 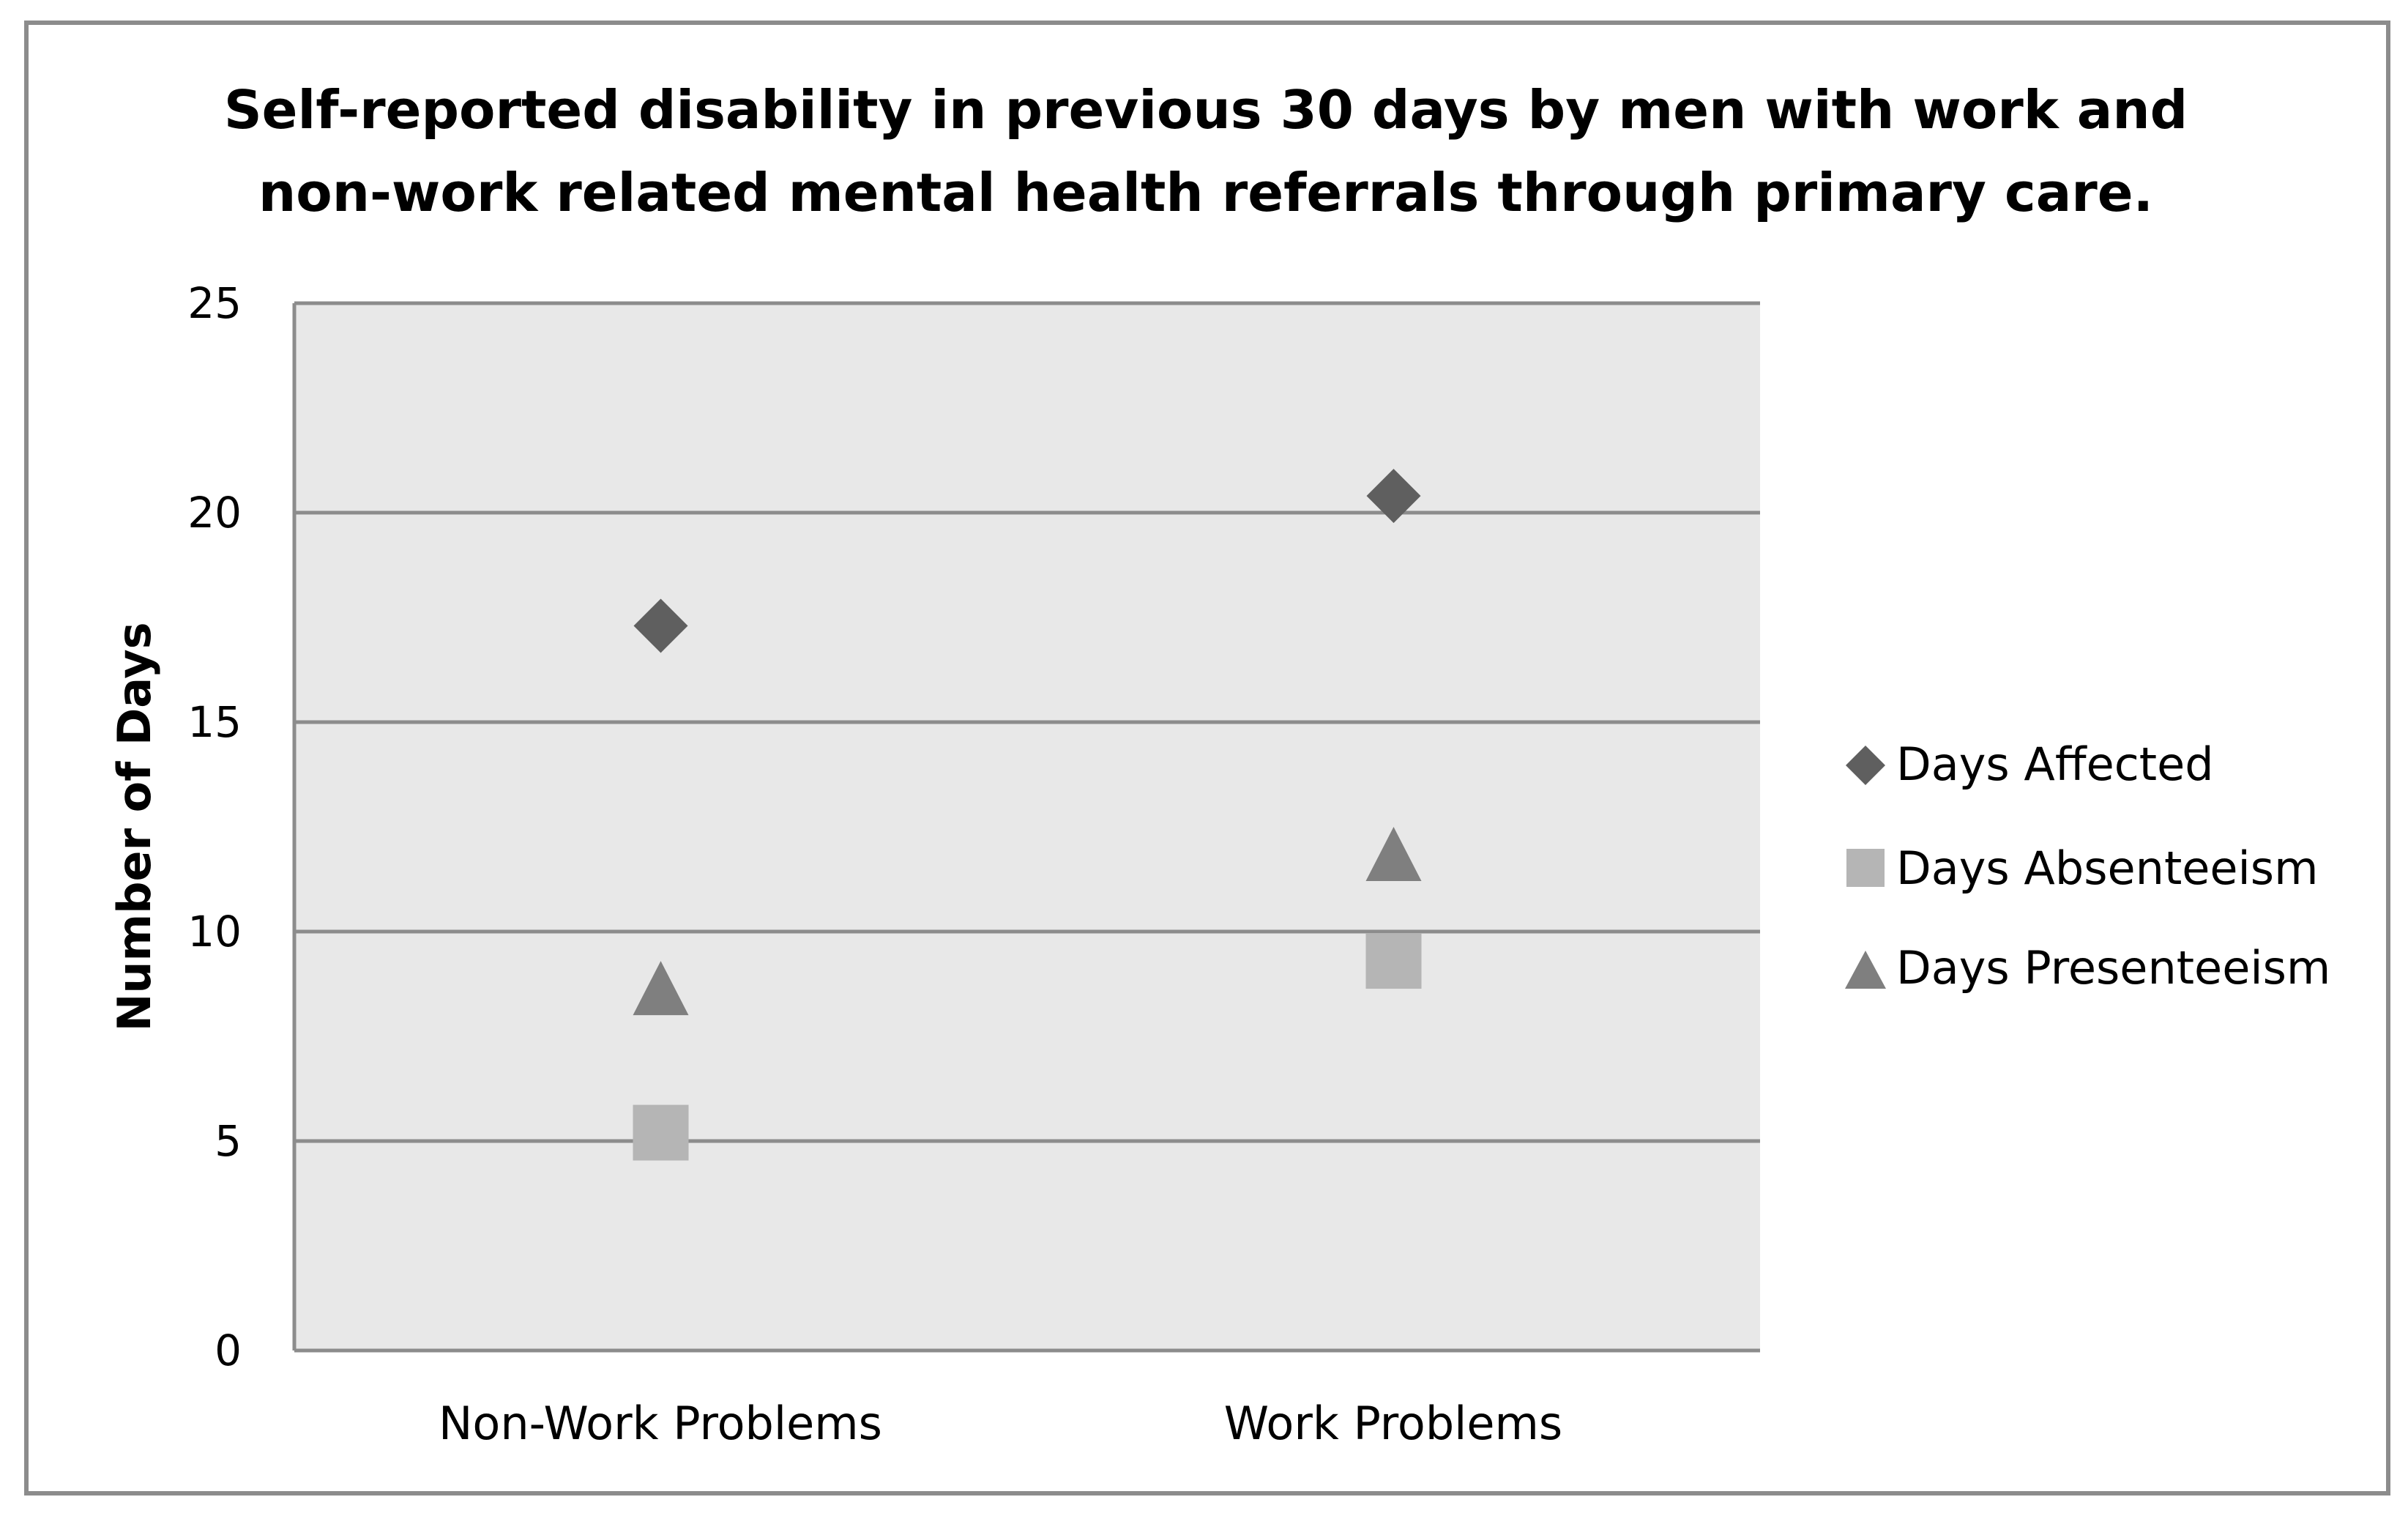 I want to click on diamond-marker-icon, so click(x=1865, y=765).